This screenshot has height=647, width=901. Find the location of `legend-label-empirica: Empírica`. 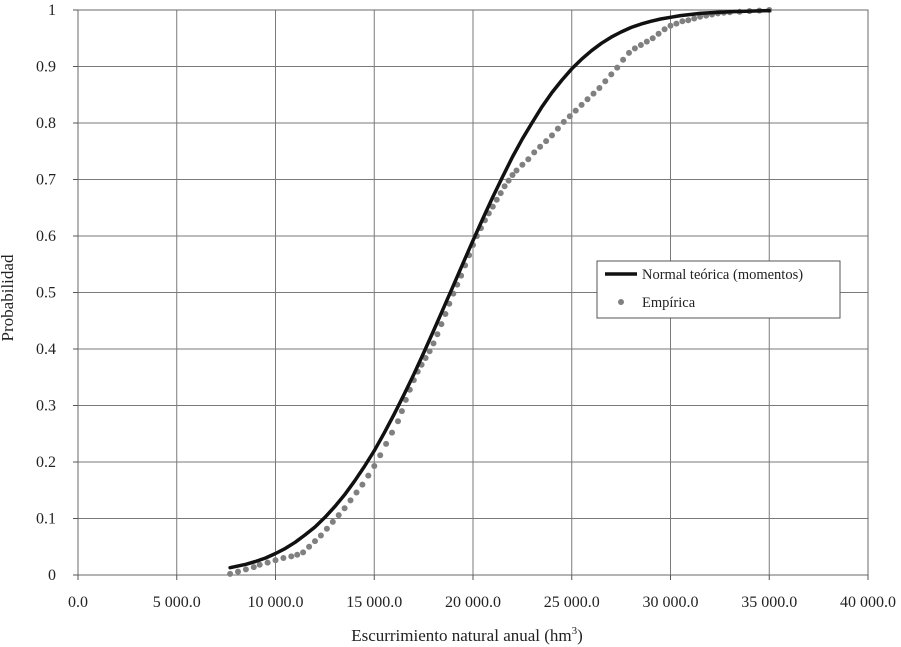

legend-label-empirica: Empírica is located at coordinates (669, 303).